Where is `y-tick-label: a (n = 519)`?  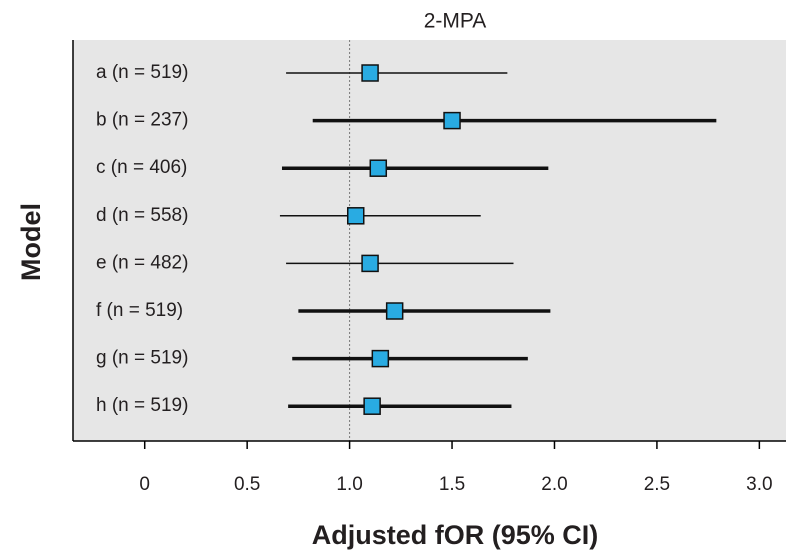
y-tick-label: a (n = 519) is located at coordinates (142, 72).